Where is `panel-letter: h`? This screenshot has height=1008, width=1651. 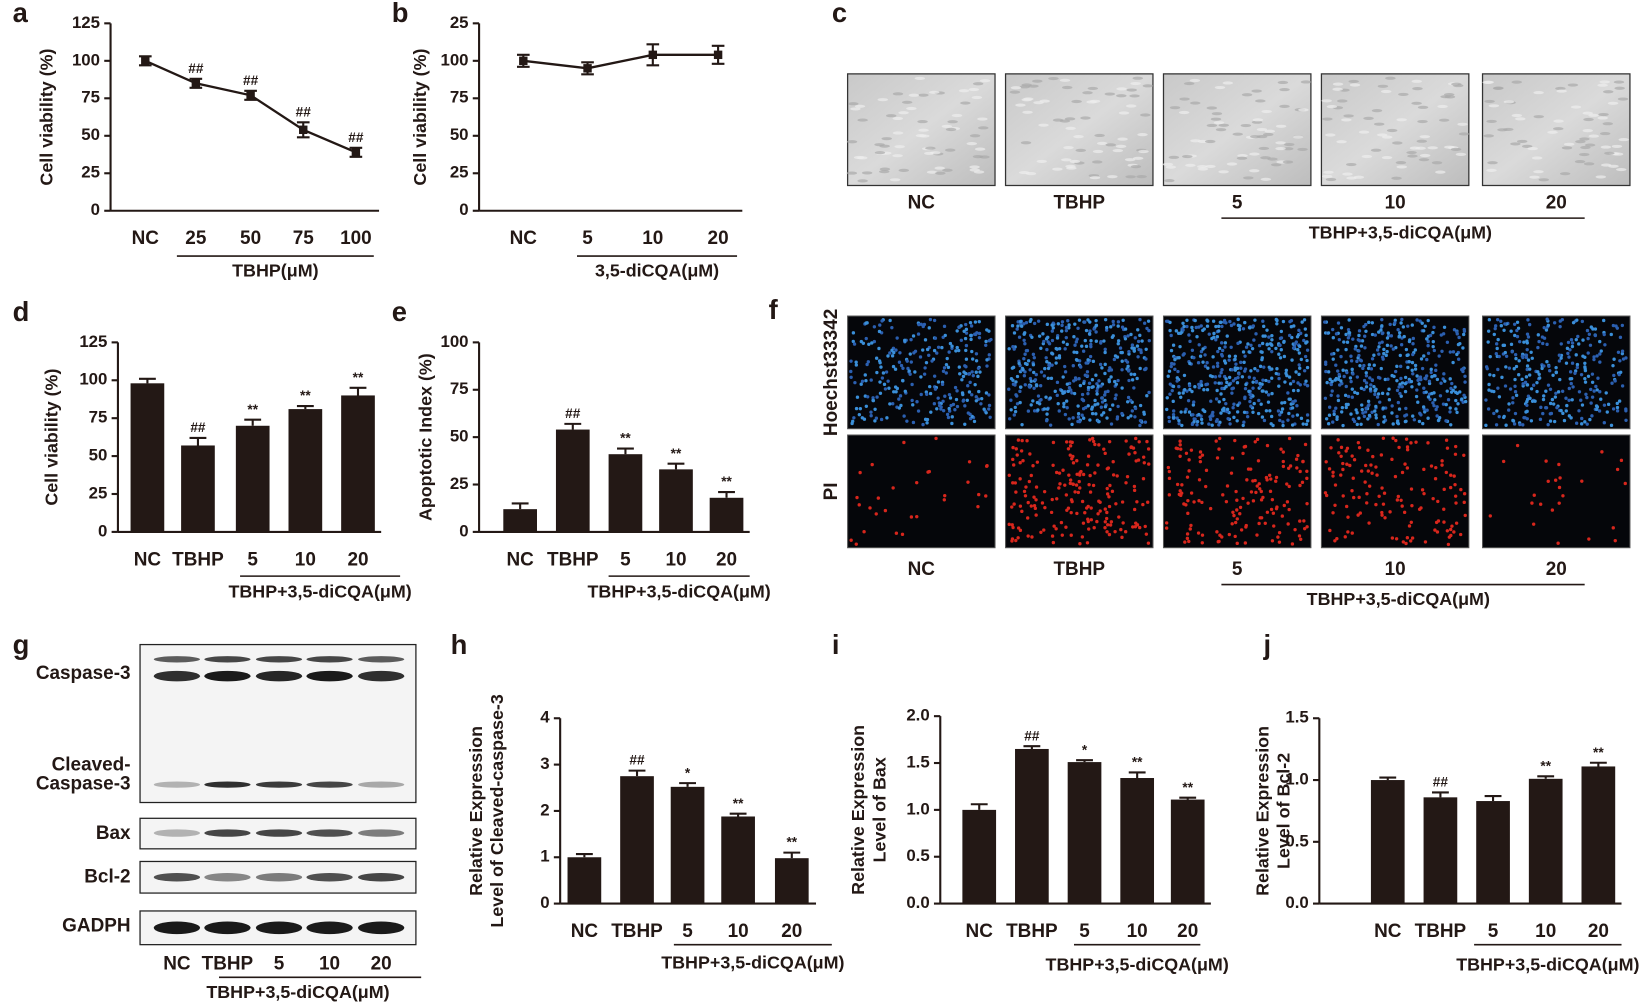 panel-letter: h is located at coordinates (459, 644).